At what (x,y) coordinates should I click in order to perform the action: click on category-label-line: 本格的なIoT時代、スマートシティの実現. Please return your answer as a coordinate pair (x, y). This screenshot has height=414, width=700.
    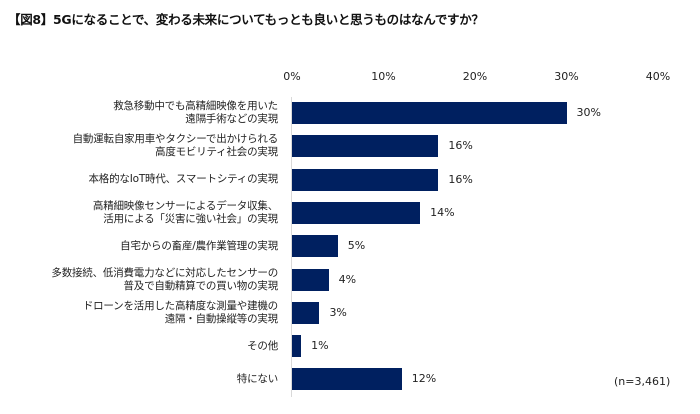
    Looking at the image, I should click on (183, 179).